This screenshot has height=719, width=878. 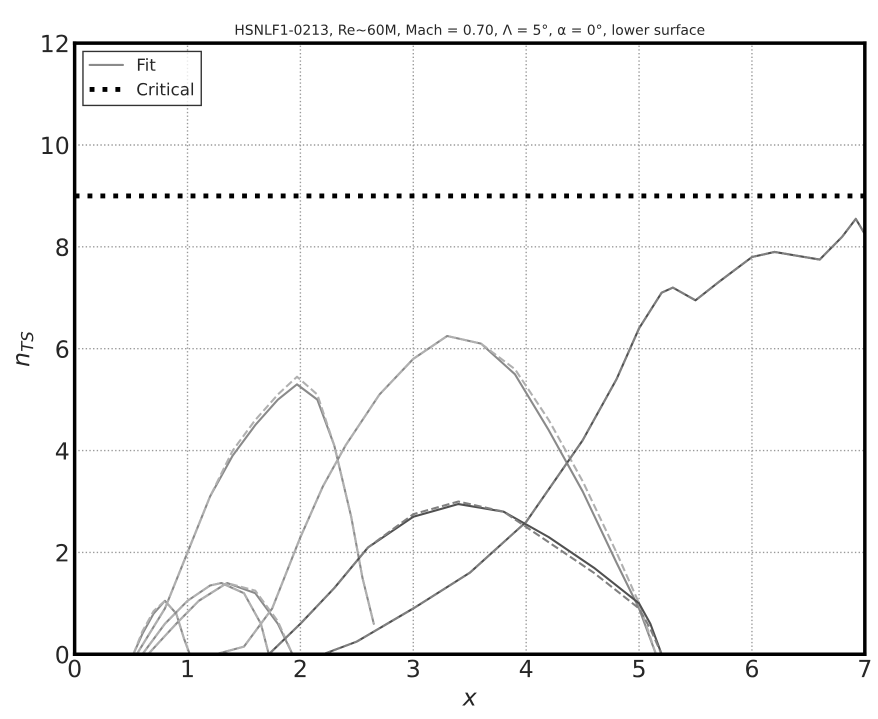 What do you see at coordinates (187, 669) in the screenshot?
I see `x-tick-label: 1` at bounding box center [187, 669].